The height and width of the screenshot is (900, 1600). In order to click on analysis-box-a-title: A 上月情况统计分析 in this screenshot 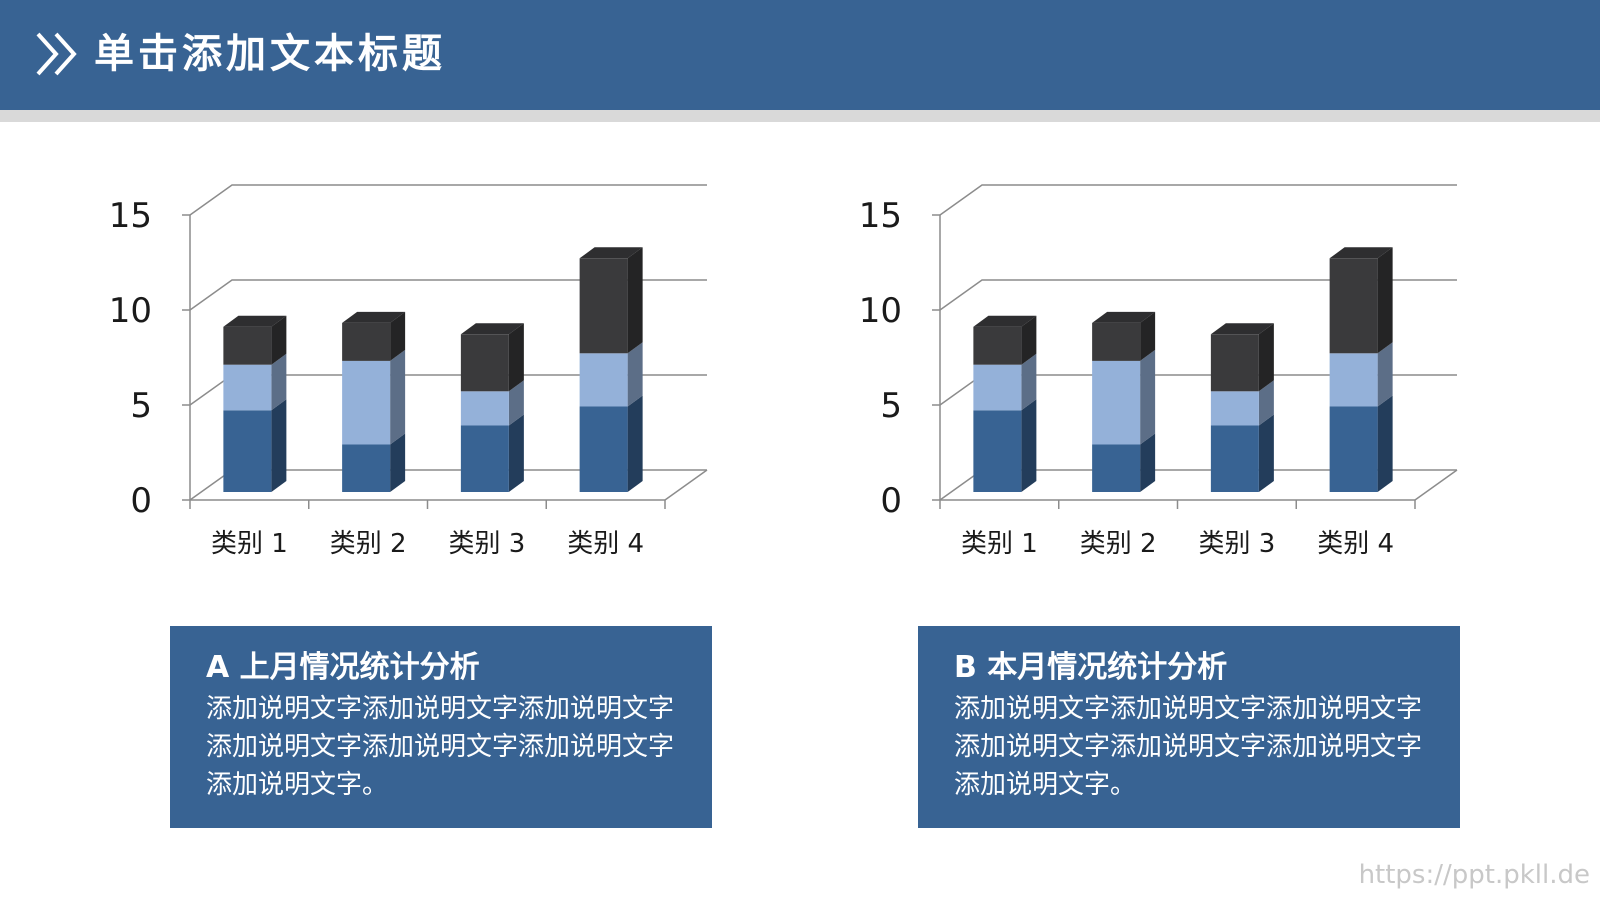, I will do `click(343, 667)`.